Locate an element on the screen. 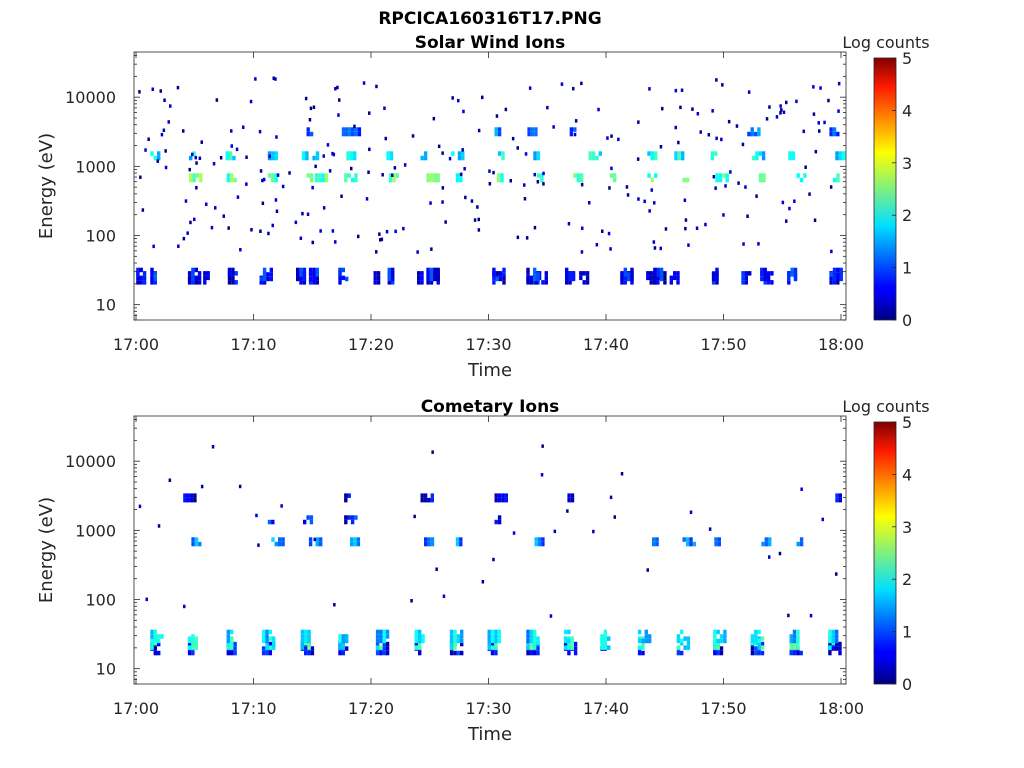 This screenshot has width=1024, height=768. colorbar-tick-label: 2 is located at coordinates (907, 215).